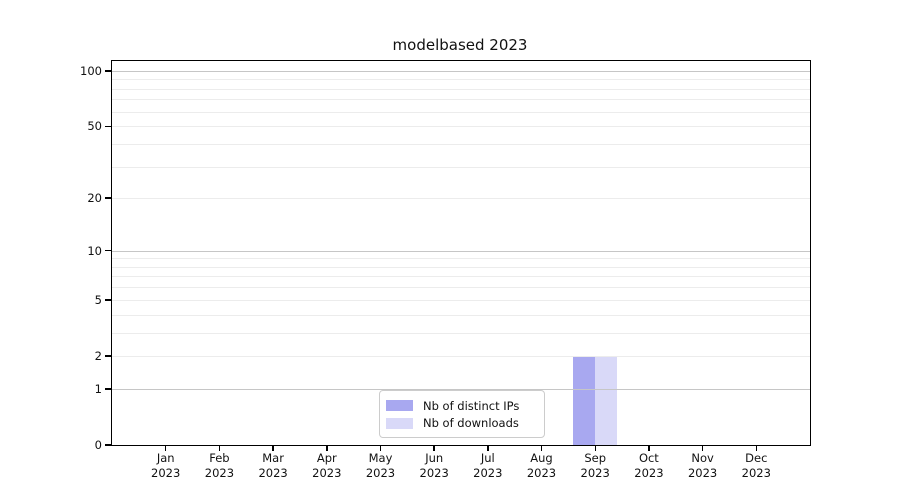 This screenshot has width=900, height=500. What do you see at coordinates (98, 388) in the screenshot?
I see `y-tick-label-1: 1` at bounding box center [98, 388].